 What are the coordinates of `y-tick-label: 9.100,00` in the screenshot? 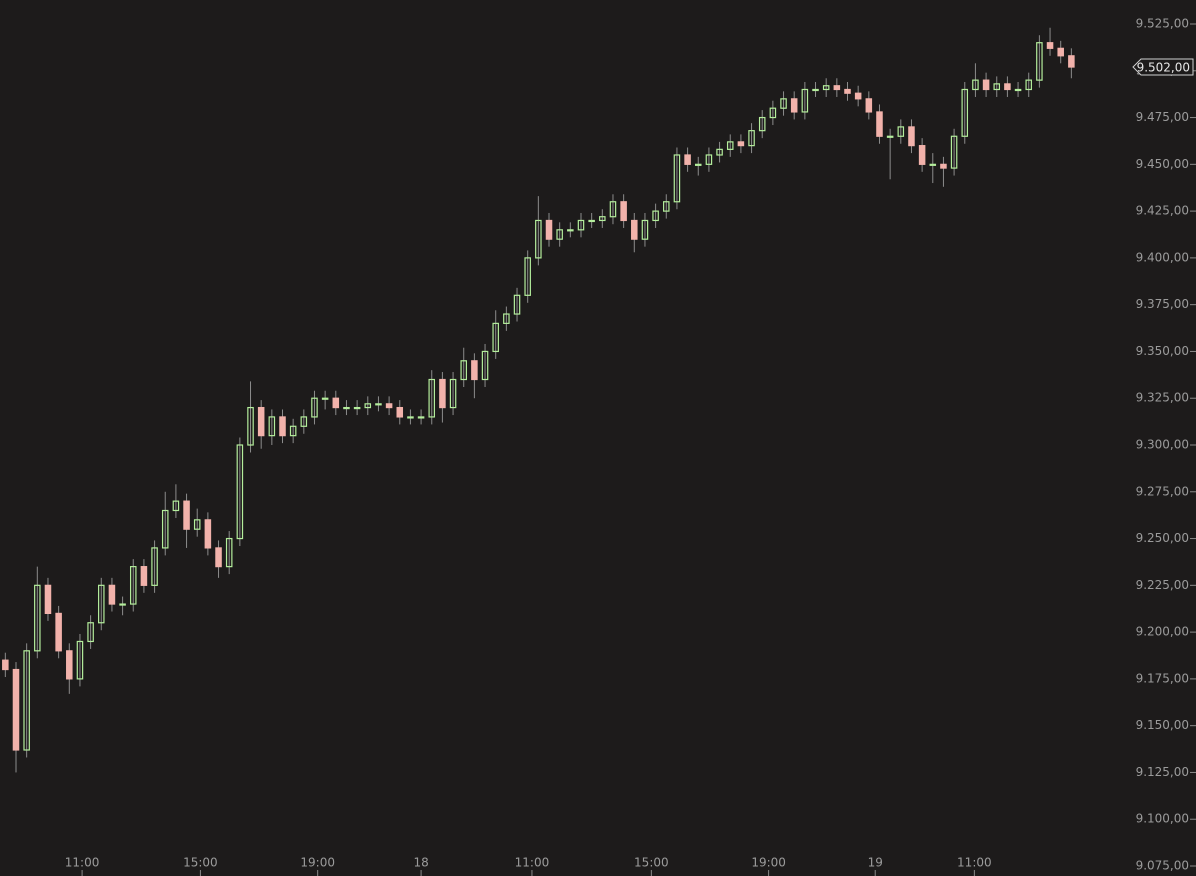 It's located at (1162, 819).